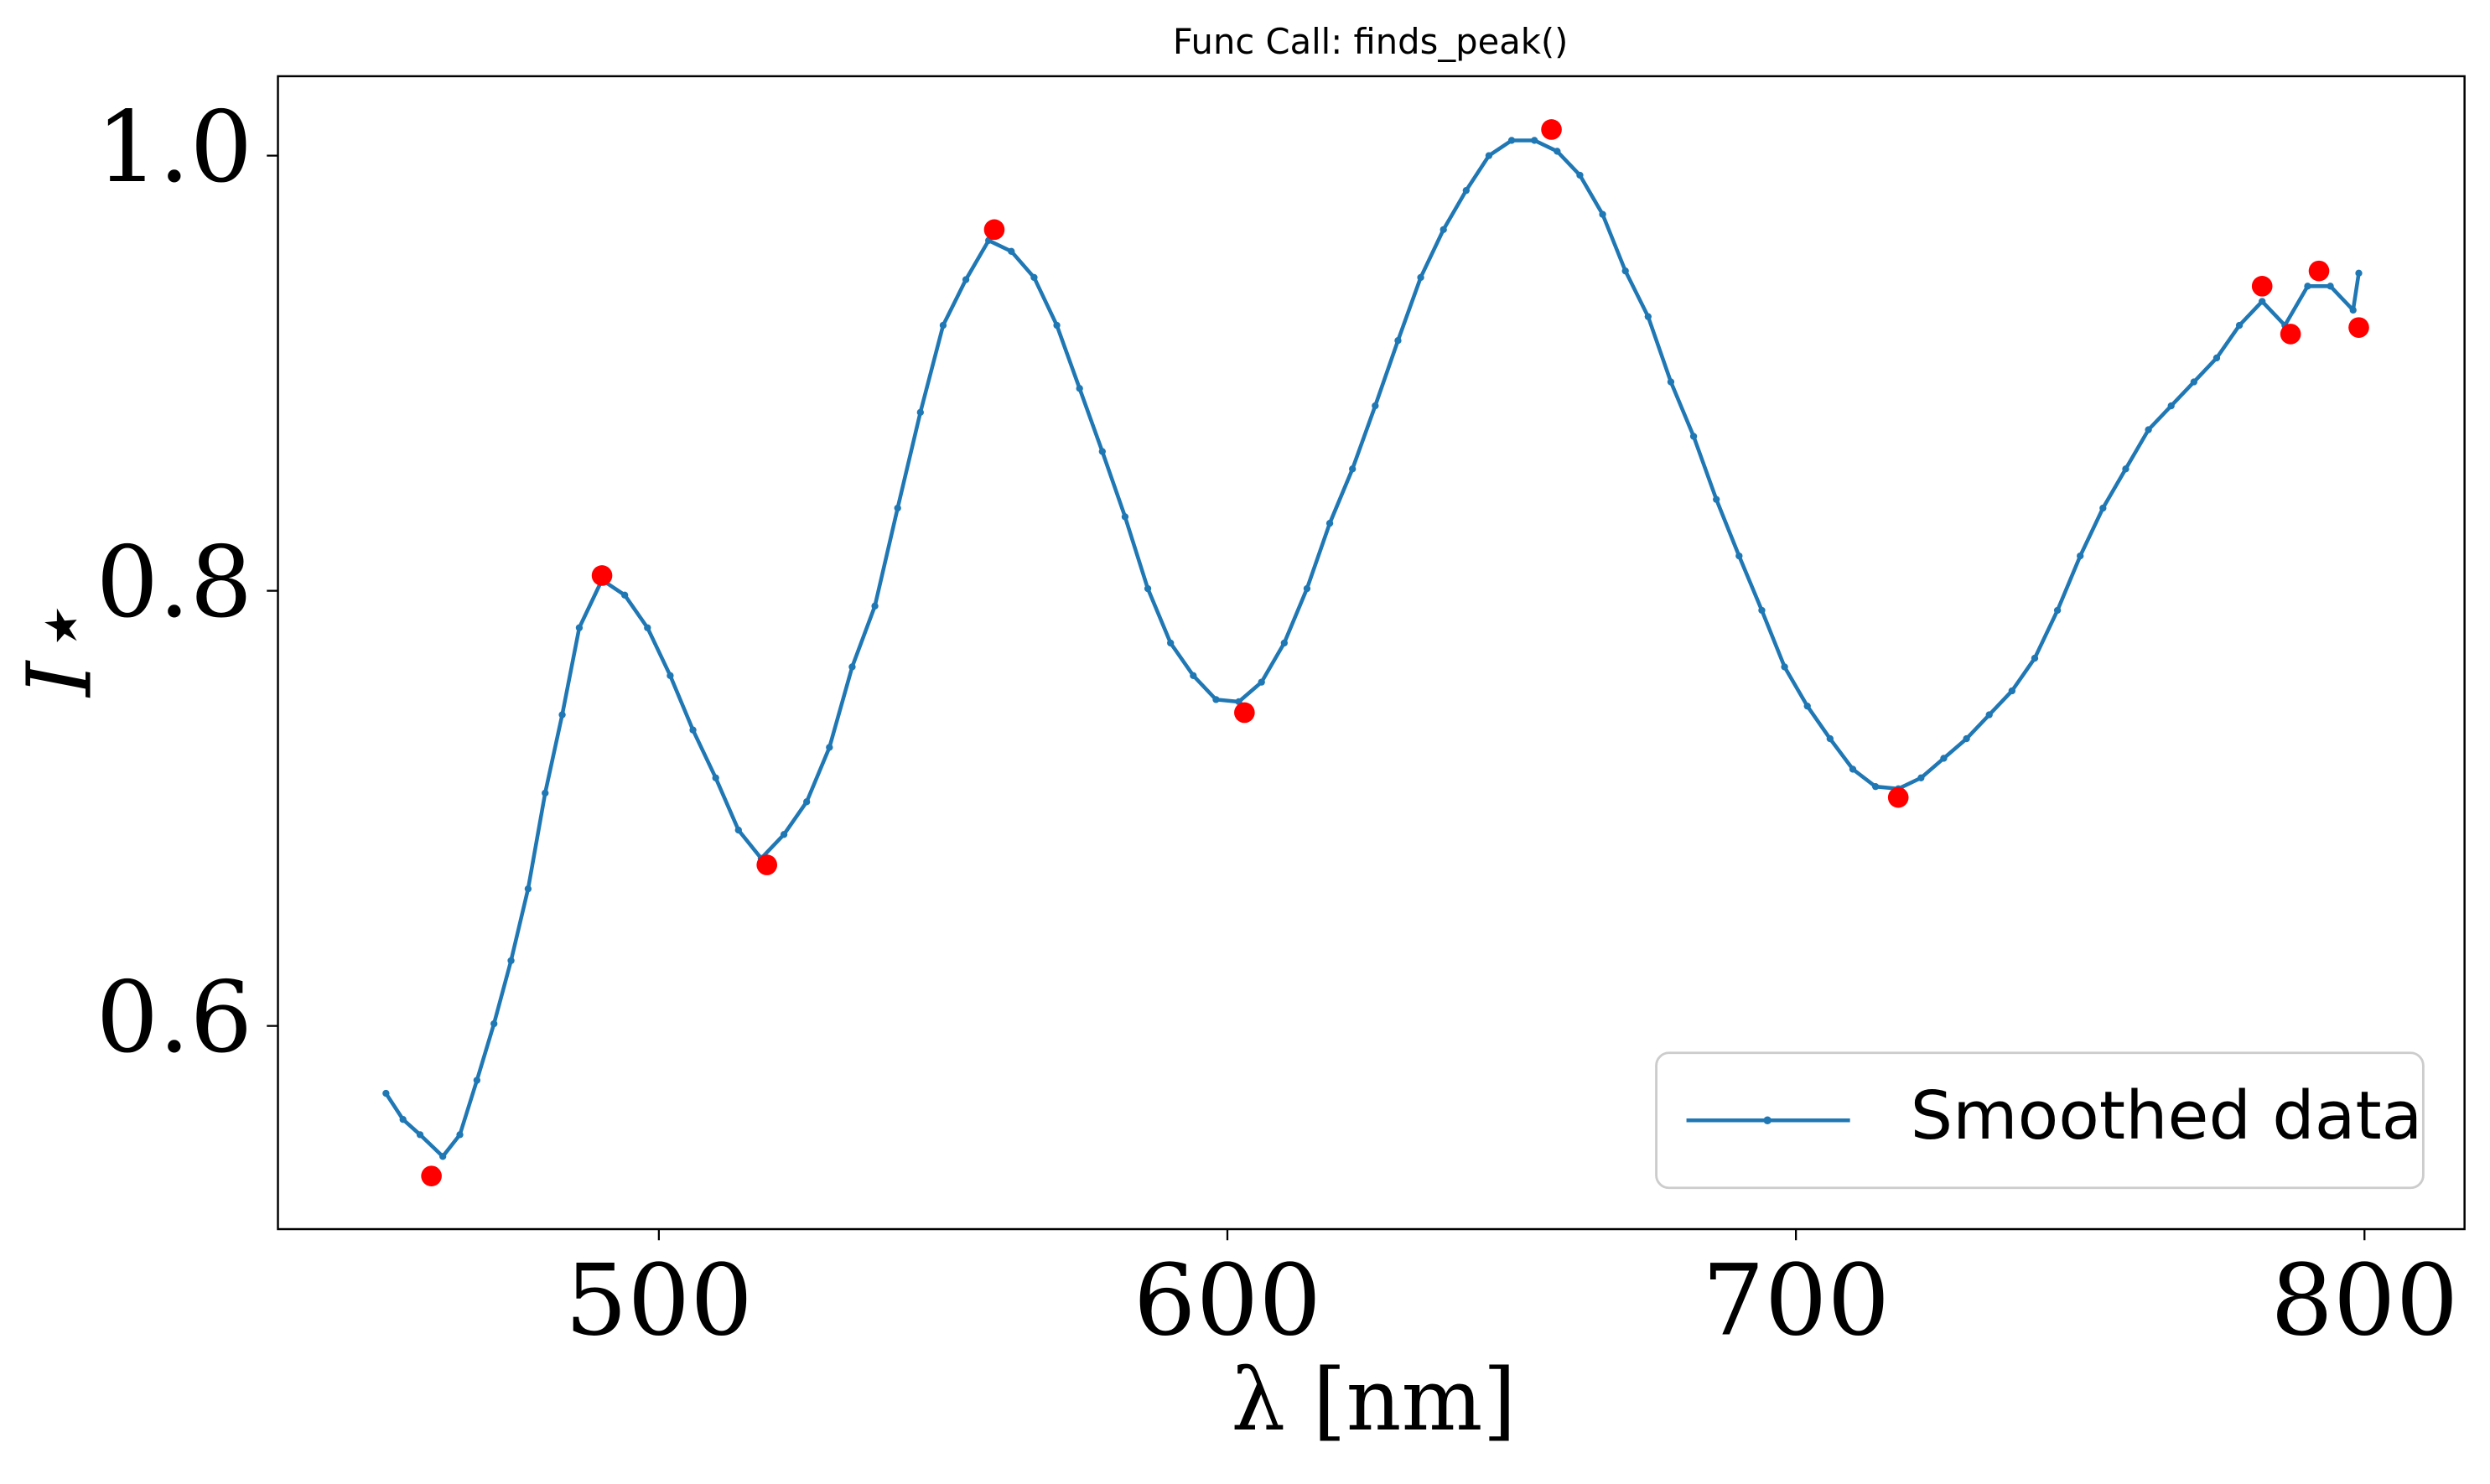  What do you see at coordinates (1371, 41) in the screenshot?
I see `chart-title: Func Call: finds_peak()` at bounding box center [1371, 41].